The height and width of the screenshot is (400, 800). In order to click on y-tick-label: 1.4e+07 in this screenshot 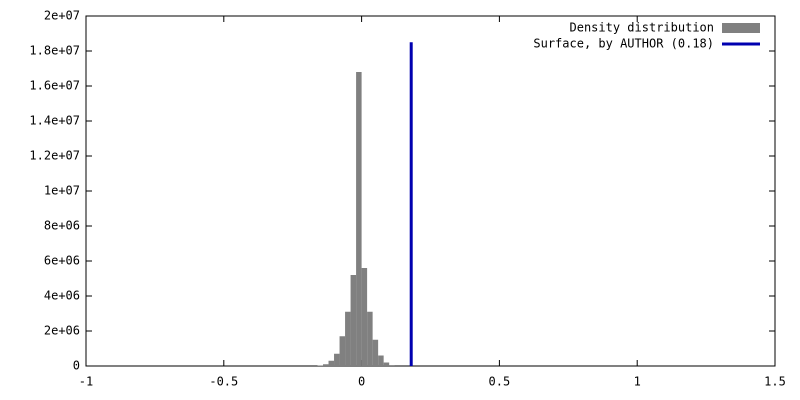, I will do `click(54, 121)`.